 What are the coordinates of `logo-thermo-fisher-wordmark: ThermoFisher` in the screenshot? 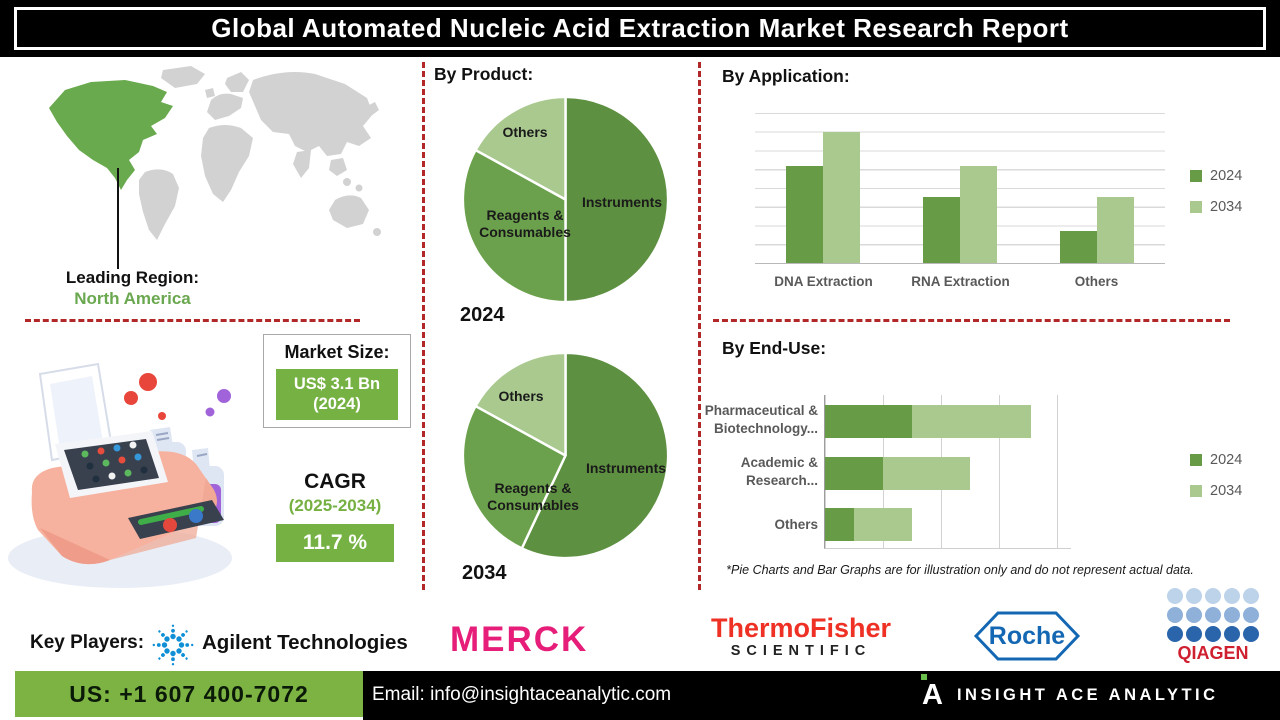 It's located at (801, 628).